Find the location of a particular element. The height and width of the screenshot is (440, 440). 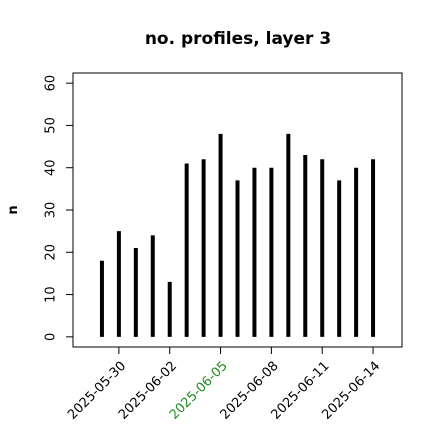

y-tick-label: 40 is located at coordinates (51, 167).